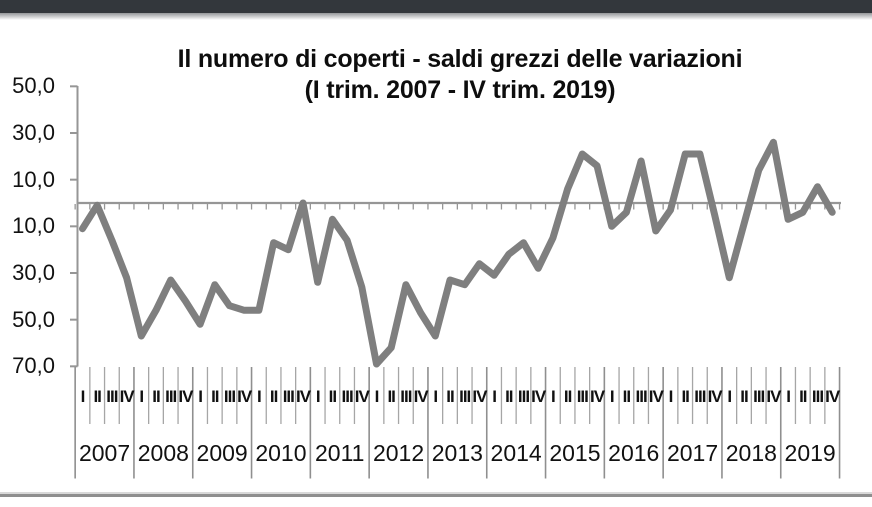 The image size is (872, 507). Describe the element at coordinates (398, 453) in the screenshot. I see `year-label: 2012` at that location.